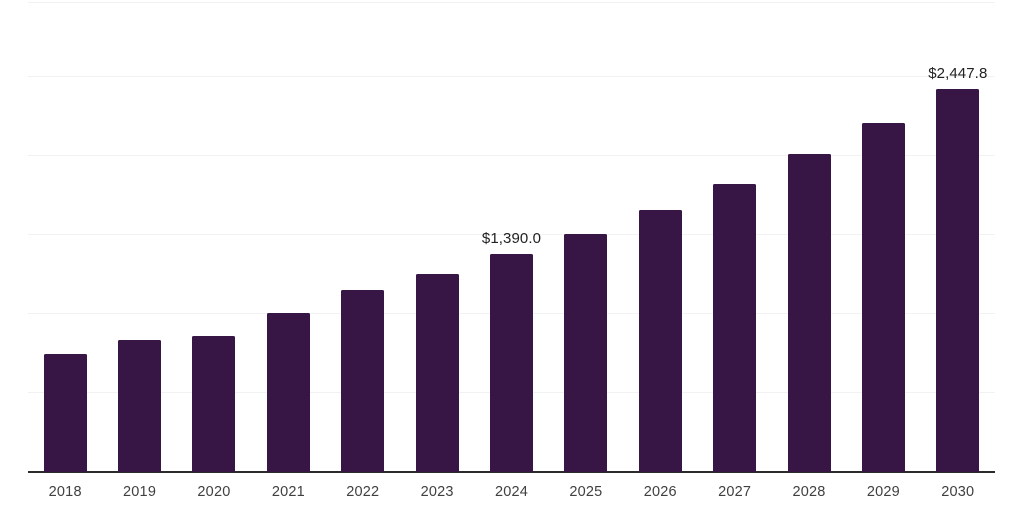 This screenshot has height=512, width=1024. I want to click on x-tick-label-2022: 2022, so click(363, 492).